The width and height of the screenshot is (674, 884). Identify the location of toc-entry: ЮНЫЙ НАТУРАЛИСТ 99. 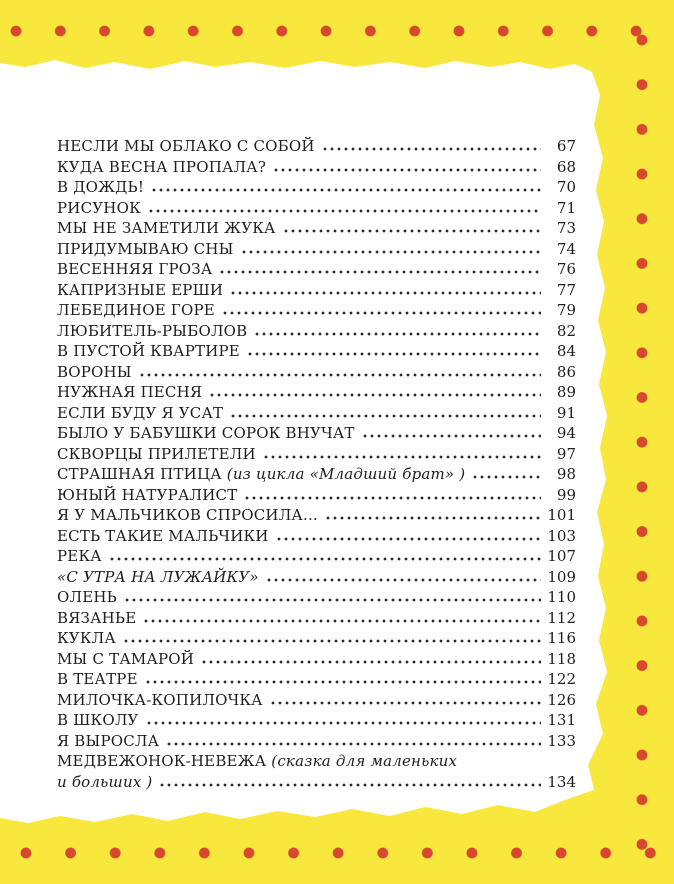
(316, 495).